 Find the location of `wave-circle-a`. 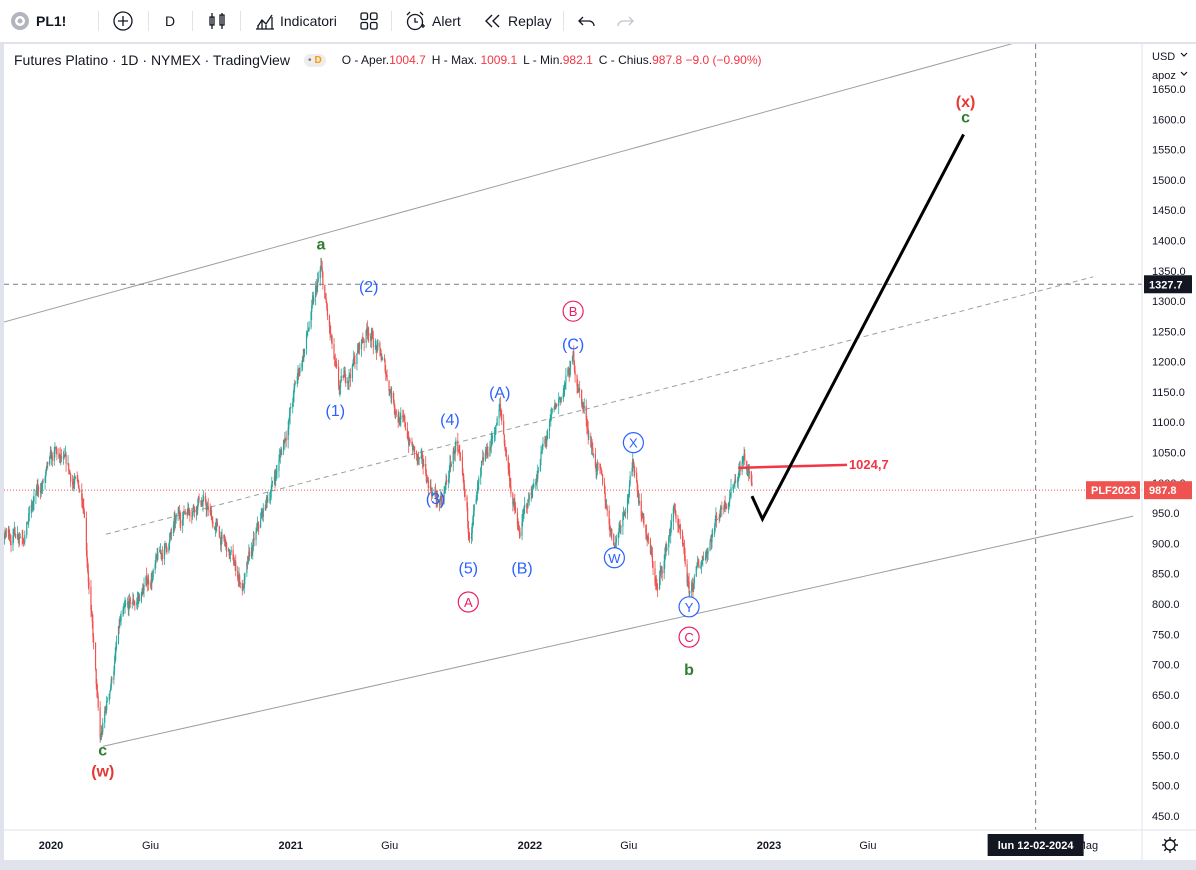

wave-circle-a is located at coordinates (468, 602).